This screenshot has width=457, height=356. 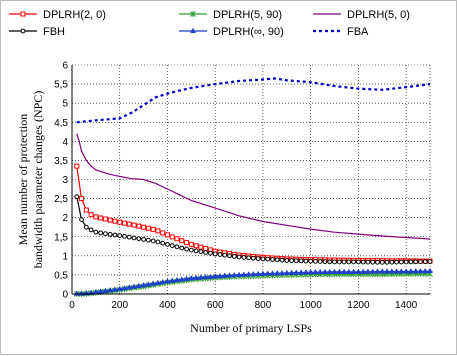 What do you see at coordinates (61, 85) in the screenshot?
I see `y-tick-label: 5,5` at bounding box center [61, 85].